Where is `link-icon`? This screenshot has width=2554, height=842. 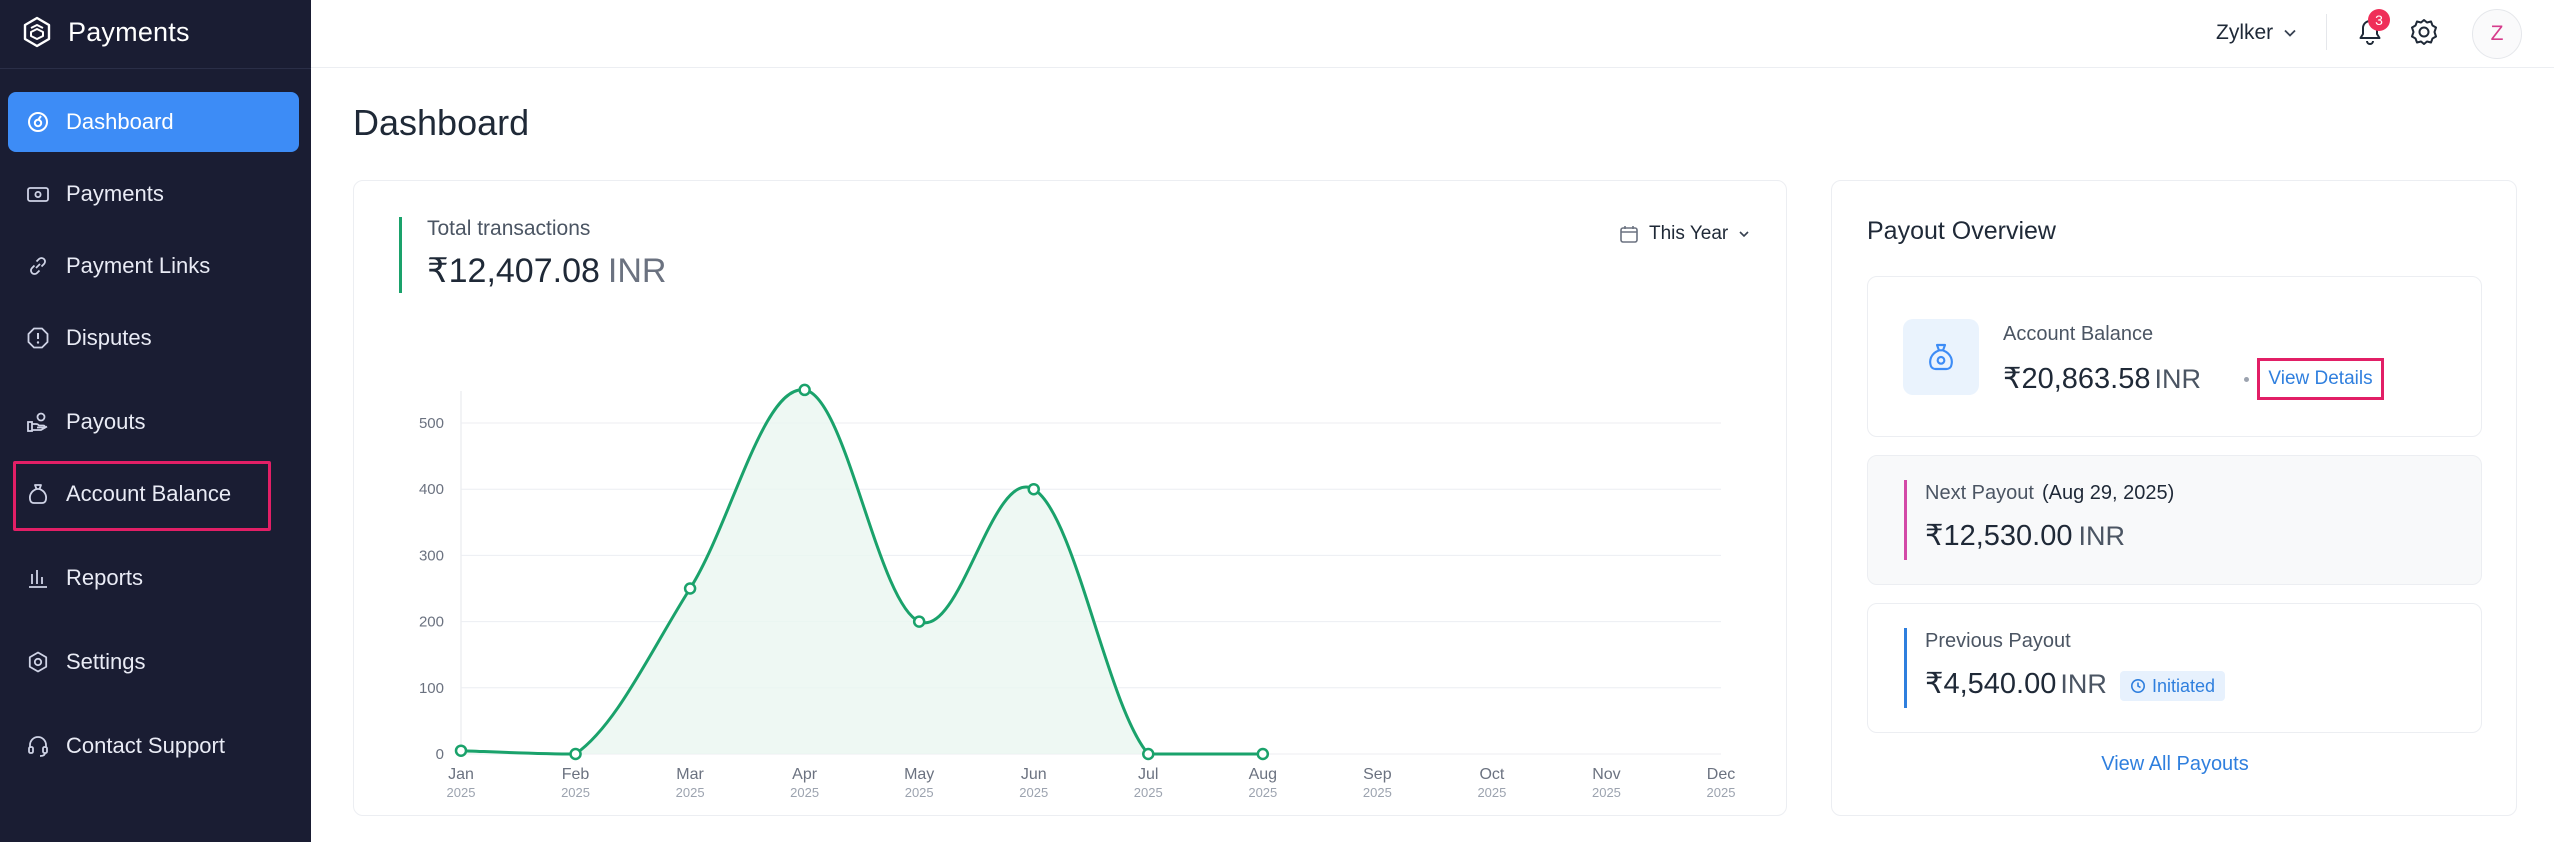
link-icon is located at coordinates (38, 266).